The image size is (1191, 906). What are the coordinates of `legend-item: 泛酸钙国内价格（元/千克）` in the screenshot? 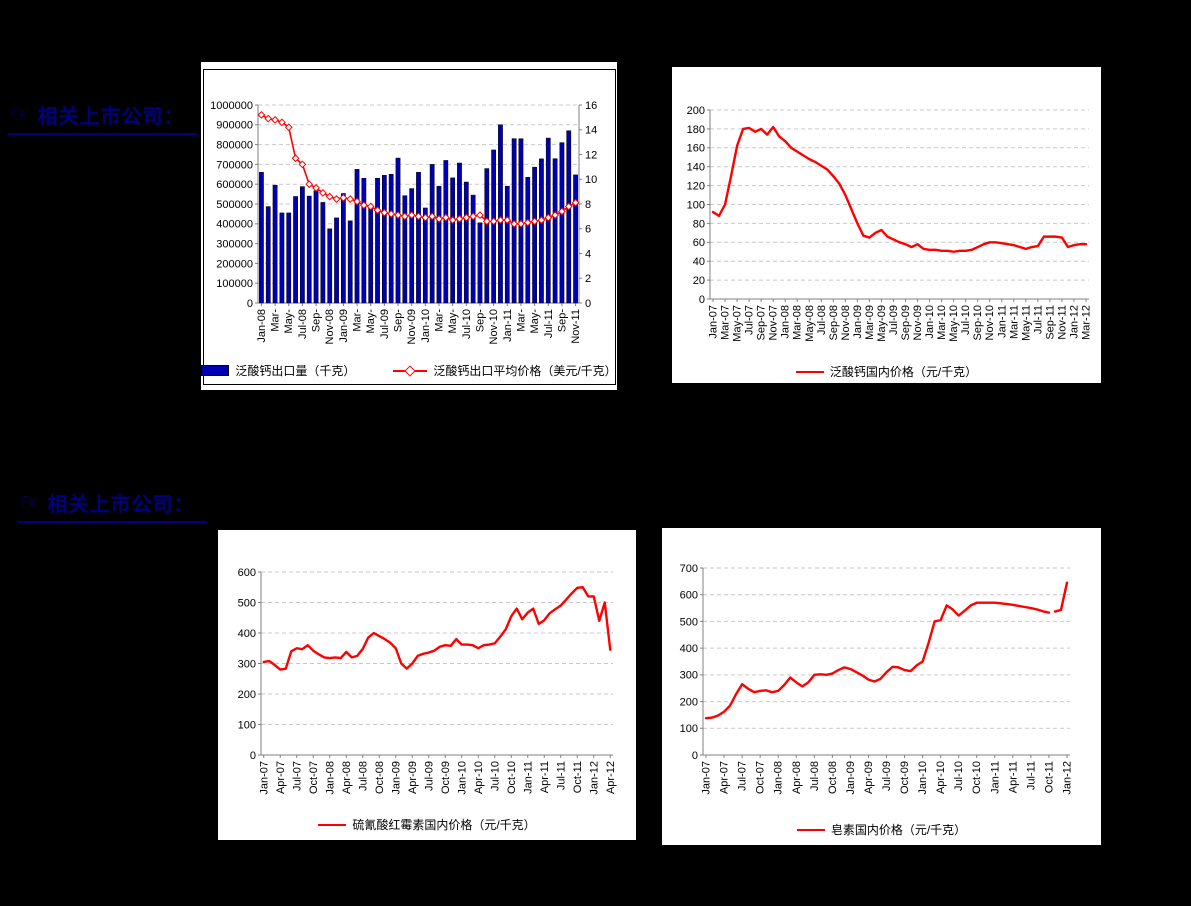 It's located at (886, 371).